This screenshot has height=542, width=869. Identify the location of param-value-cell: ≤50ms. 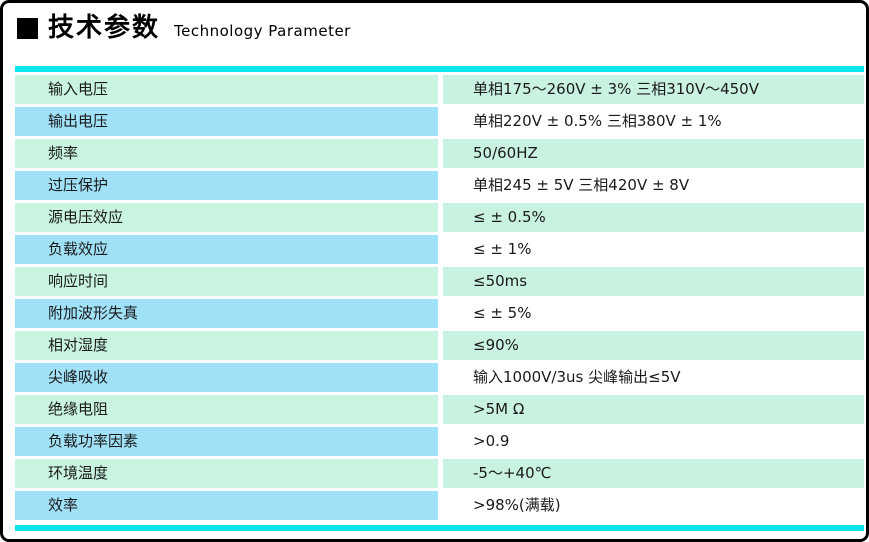
(653, 281).